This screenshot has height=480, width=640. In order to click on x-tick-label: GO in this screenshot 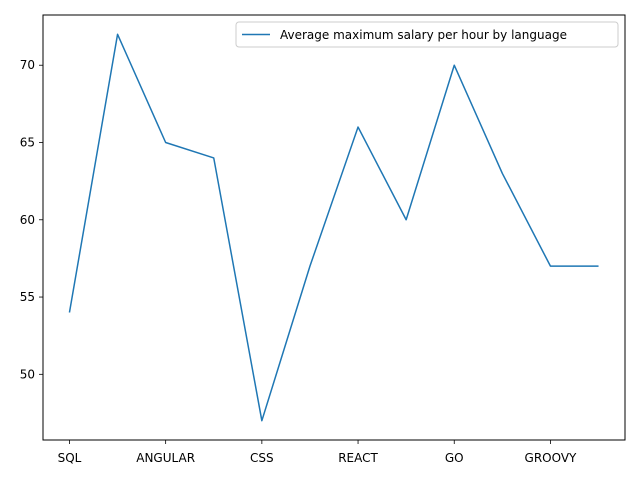, I will do `click(454, 458)`.